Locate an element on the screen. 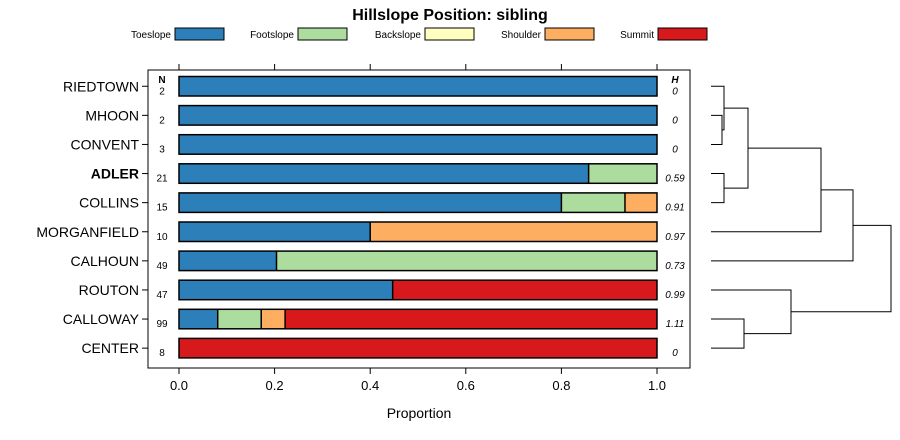 The height and width of the screenshot is (440, 900). legend-swatch-shoulder is located at coordinates (569, 34).